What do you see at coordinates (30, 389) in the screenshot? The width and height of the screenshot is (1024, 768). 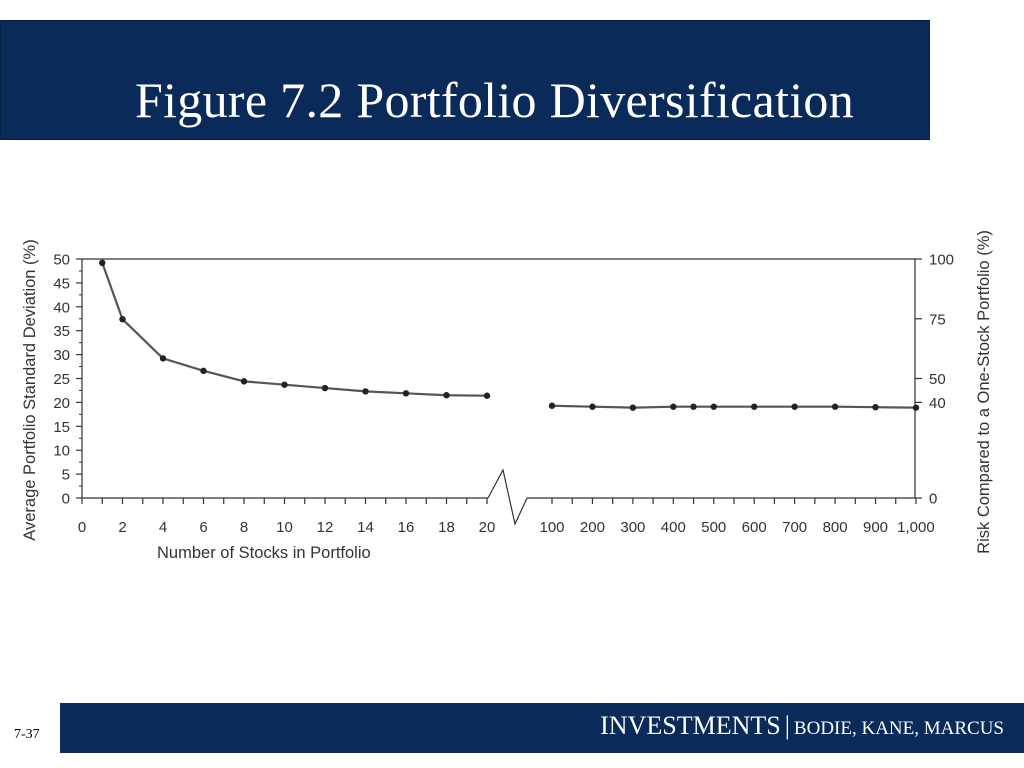 I see `y-axis-label-left: Average Portfolio Standard Deviation (%)` at bounding box center [30, 389].